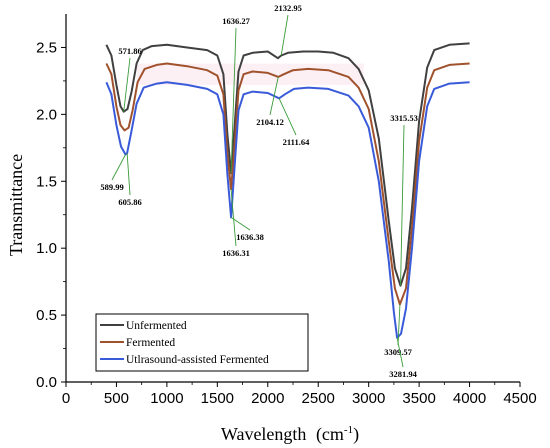 The image size is (550, 448). I want to click on x-tick-label: 2000, so click(267, 398).